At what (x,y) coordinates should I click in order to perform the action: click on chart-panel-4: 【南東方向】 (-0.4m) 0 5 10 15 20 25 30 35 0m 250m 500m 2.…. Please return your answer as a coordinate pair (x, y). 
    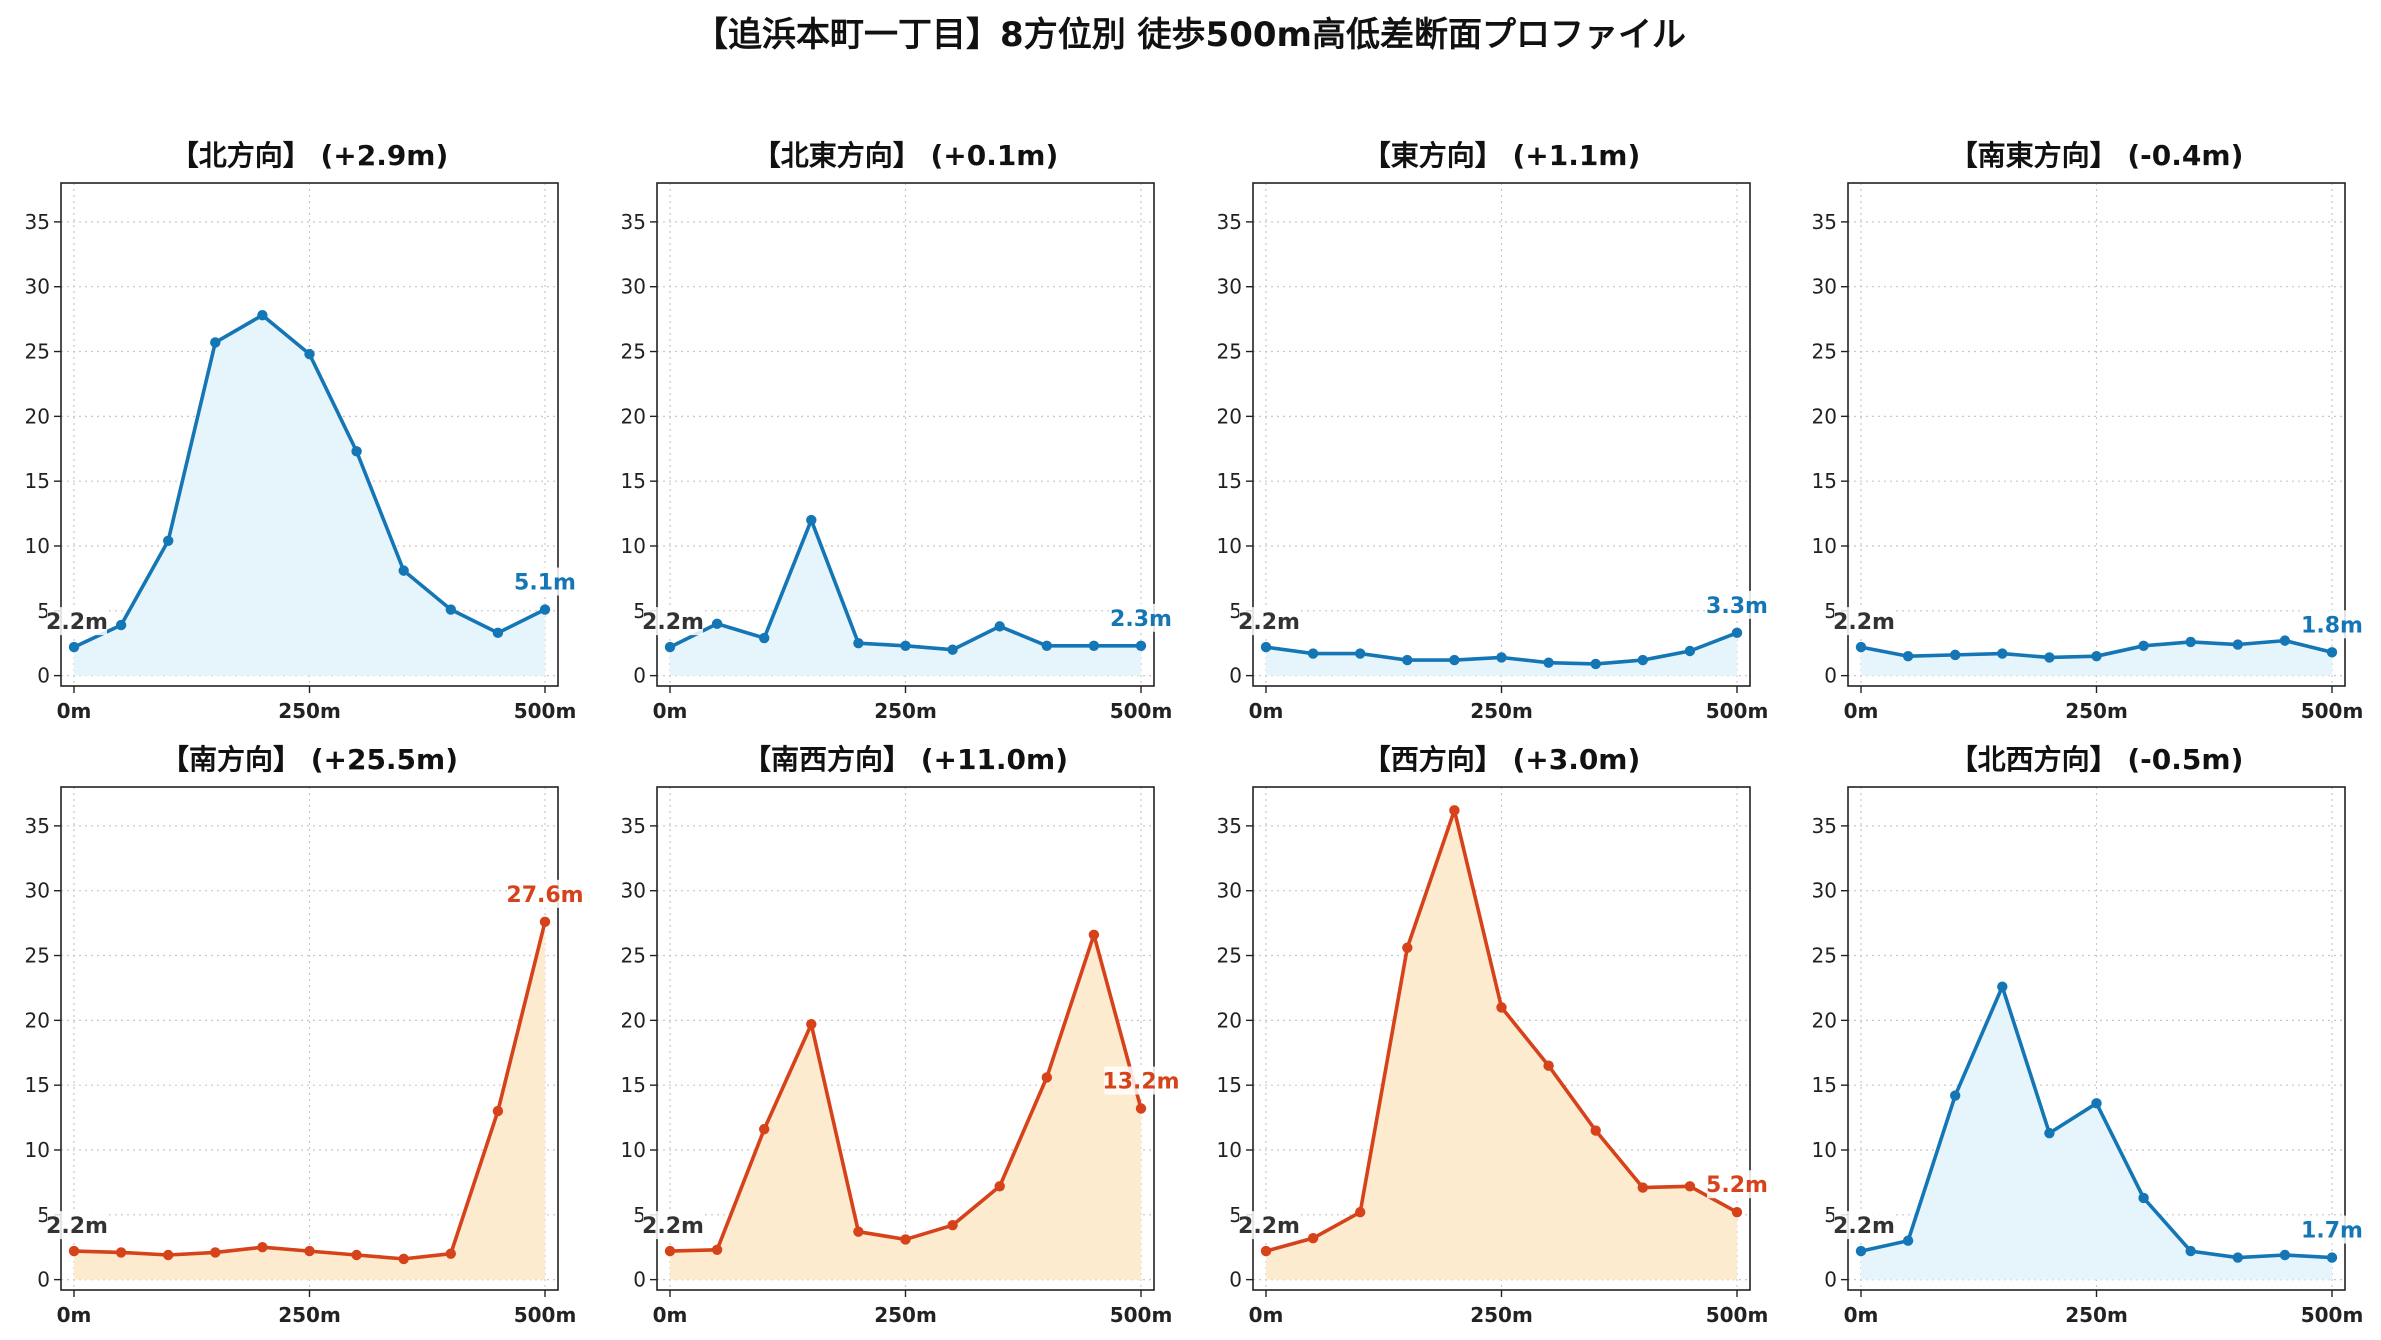
    Looking at the image, I should click on (2088, 431).